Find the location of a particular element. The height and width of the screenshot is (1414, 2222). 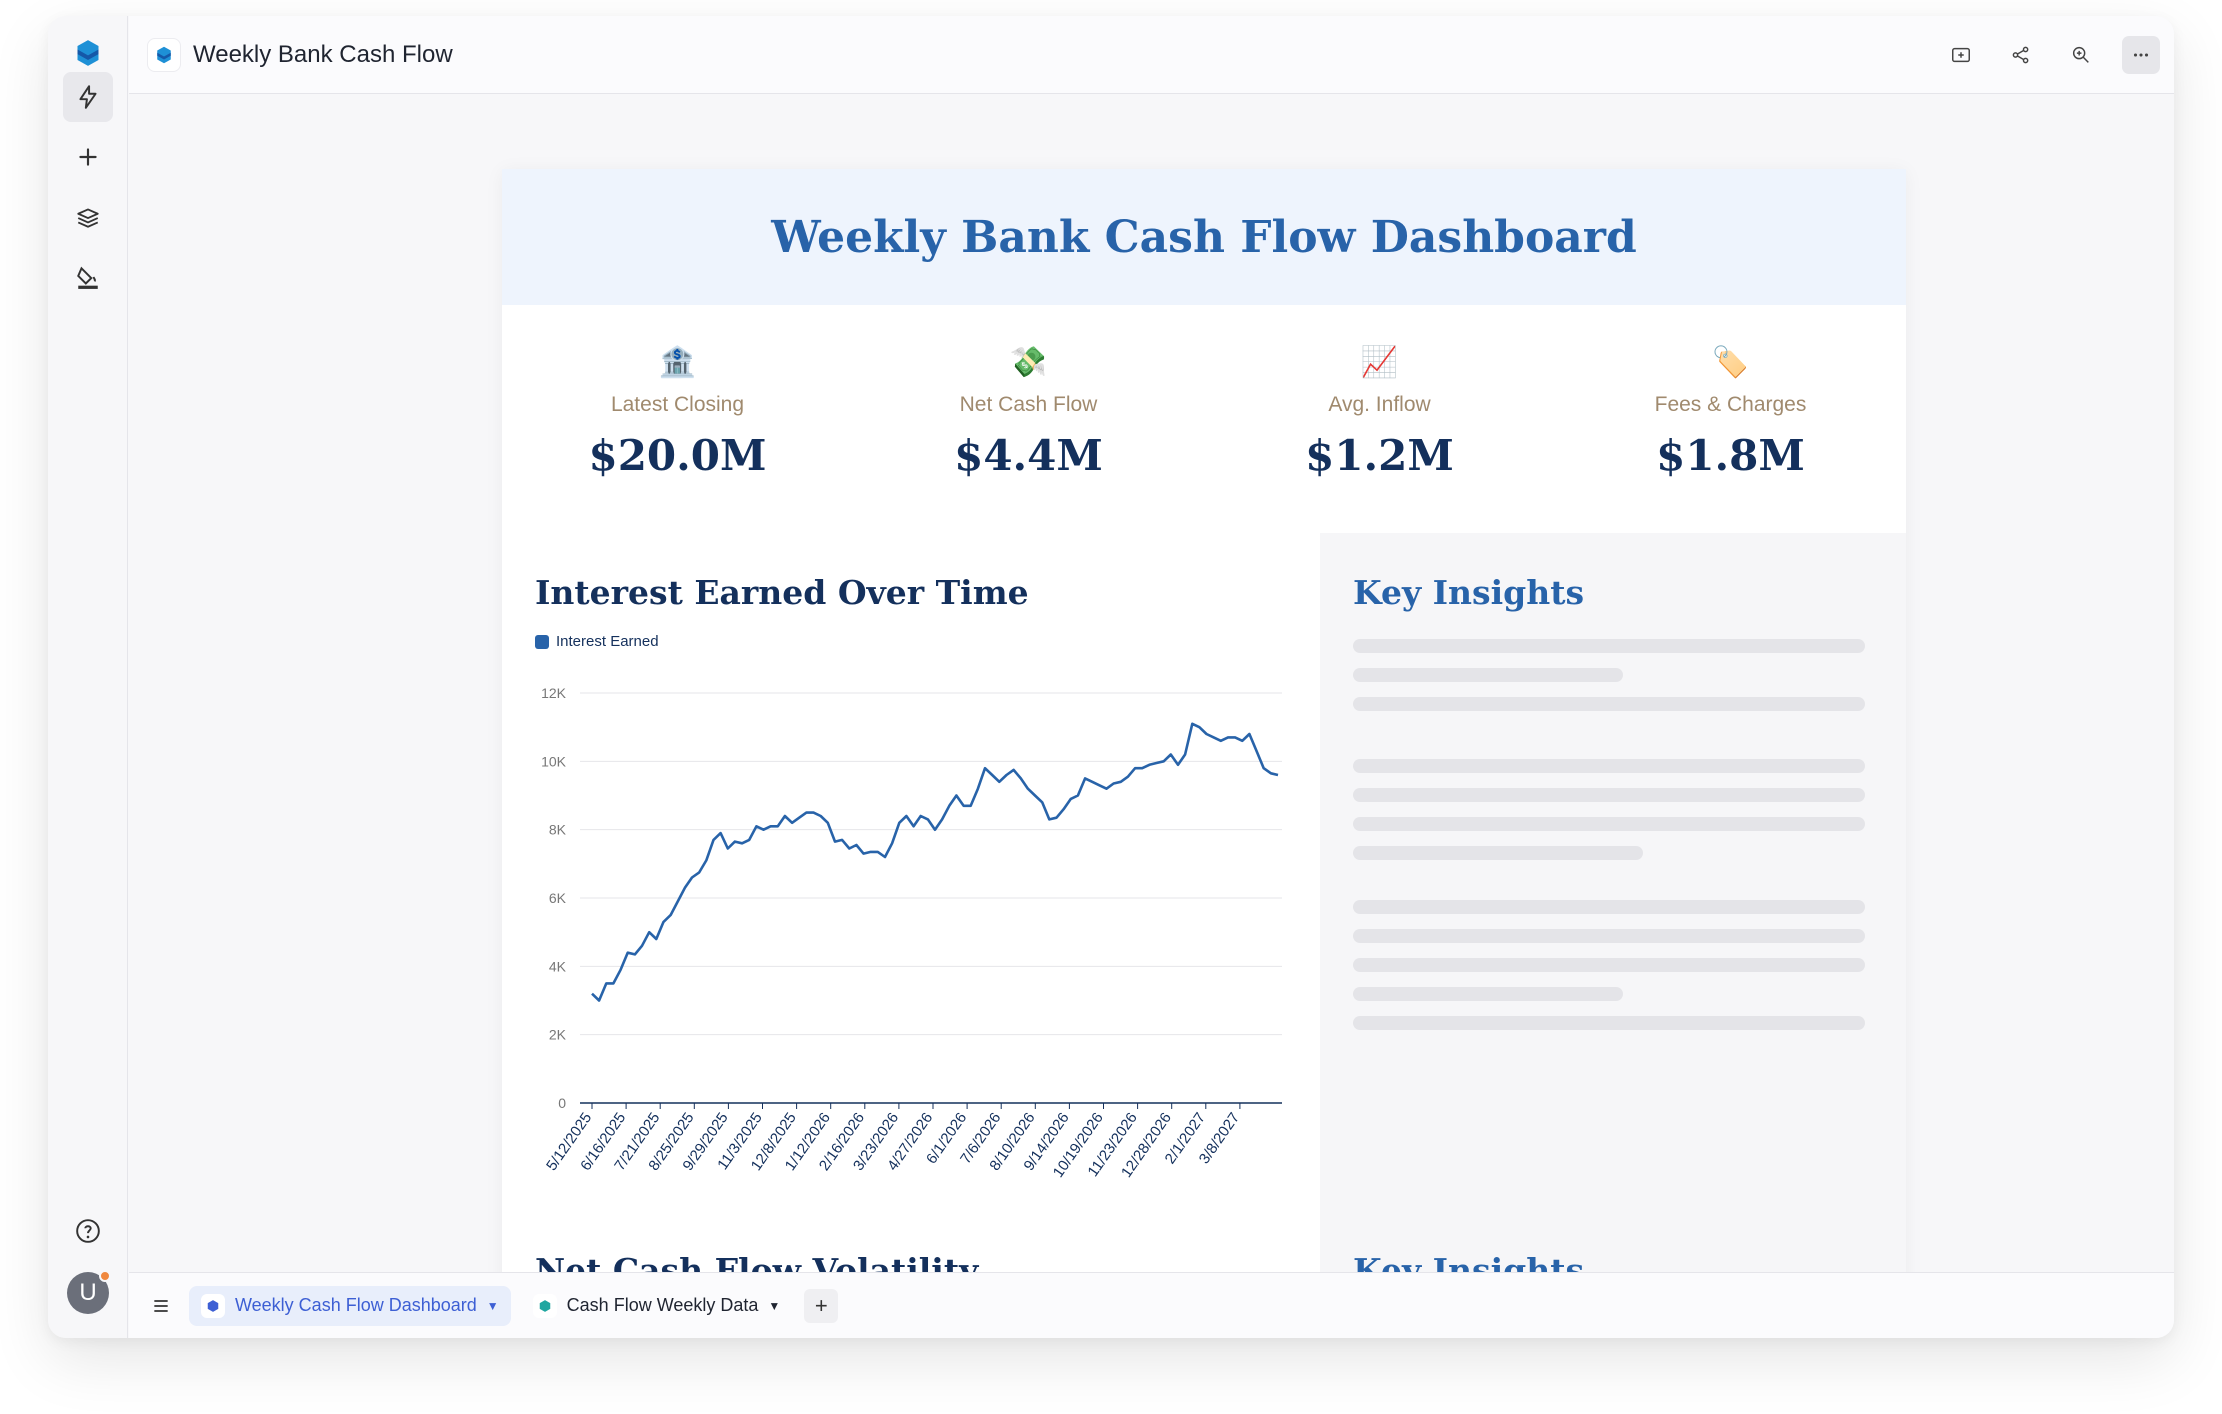

kpi-card: 🏦 Latest Closing $20.0M is located at coordinates (677, 419).